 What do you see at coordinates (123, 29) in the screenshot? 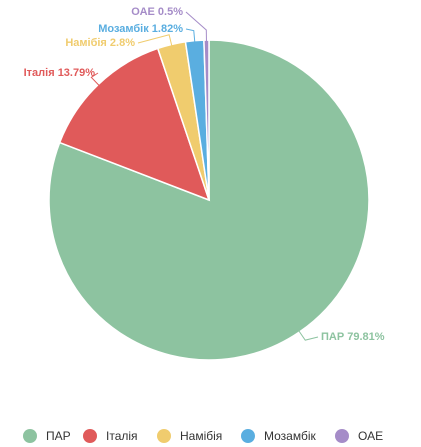
I see `label-name: Мозамбік` at bounding box center [123, 29].